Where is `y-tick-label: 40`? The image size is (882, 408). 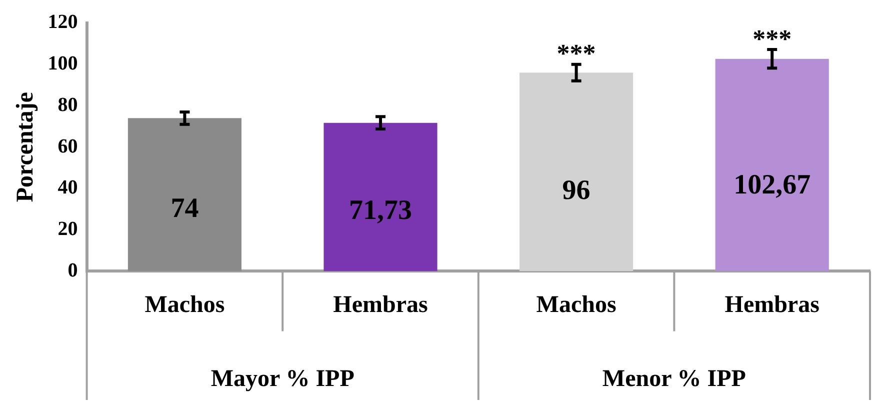 y-tick-label: 40 is located at coordinates (68, 187).